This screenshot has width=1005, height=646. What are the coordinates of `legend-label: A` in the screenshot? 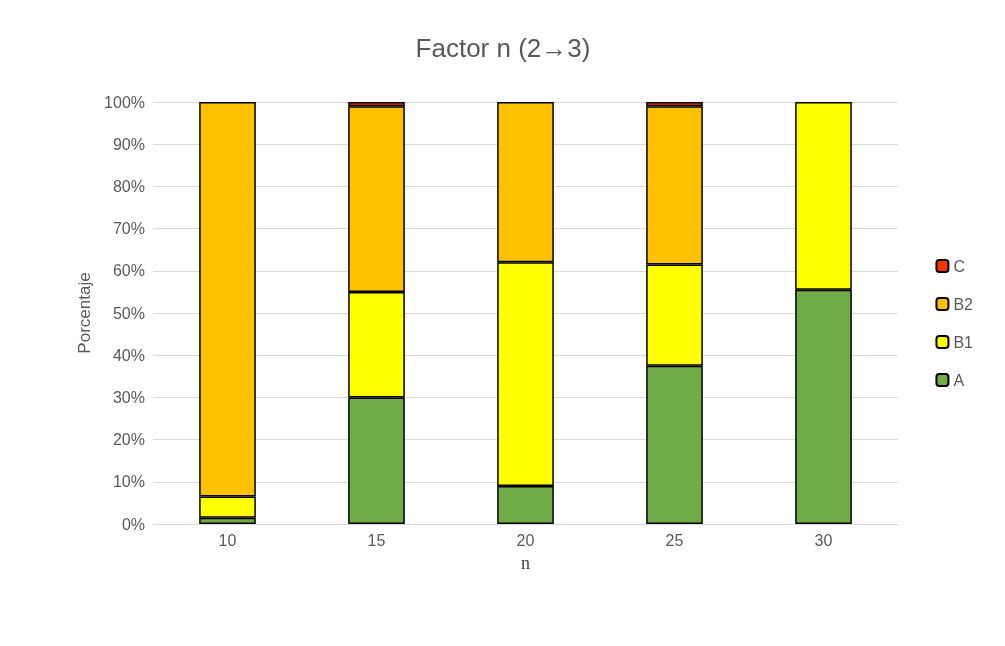 It's located at (959, 380).